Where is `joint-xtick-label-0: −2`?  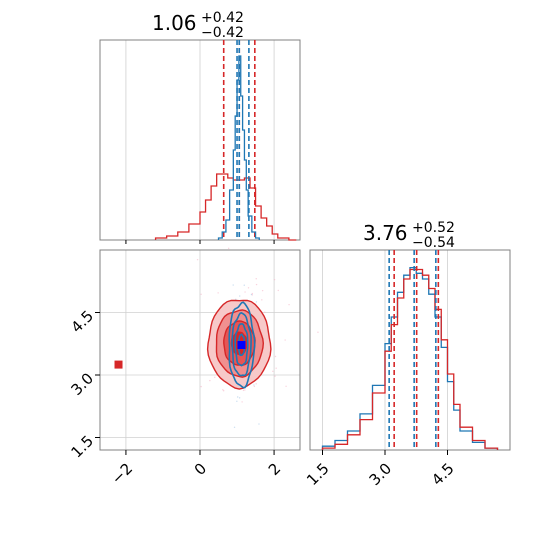 joint-xtick-label-0: −2 is located at coordinates (122, 474).